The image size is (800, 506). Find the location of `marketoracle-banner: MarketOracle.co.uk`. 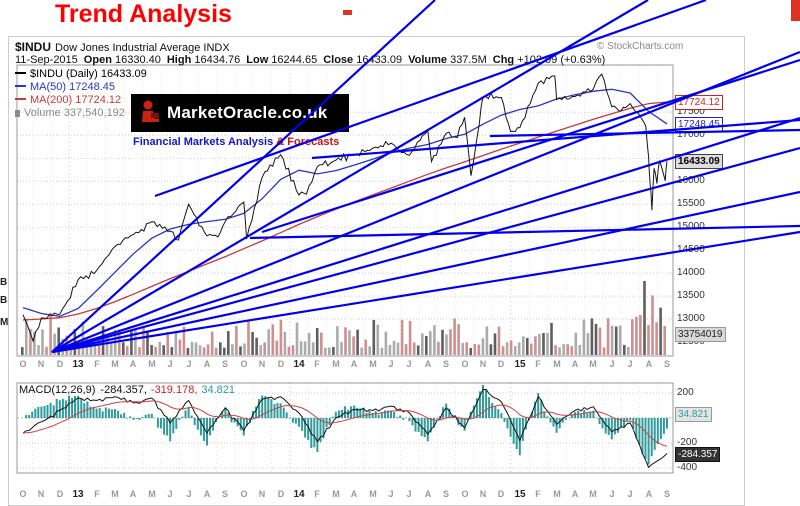

marketoracle-banner: MarketOracle.co.uk is located at coordinates (240, 113).